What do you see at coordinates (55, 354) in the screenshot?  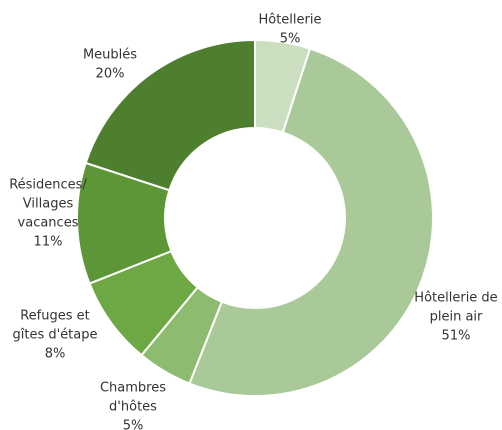 I see `value-label: 8%` at bounding box center [55, 354].